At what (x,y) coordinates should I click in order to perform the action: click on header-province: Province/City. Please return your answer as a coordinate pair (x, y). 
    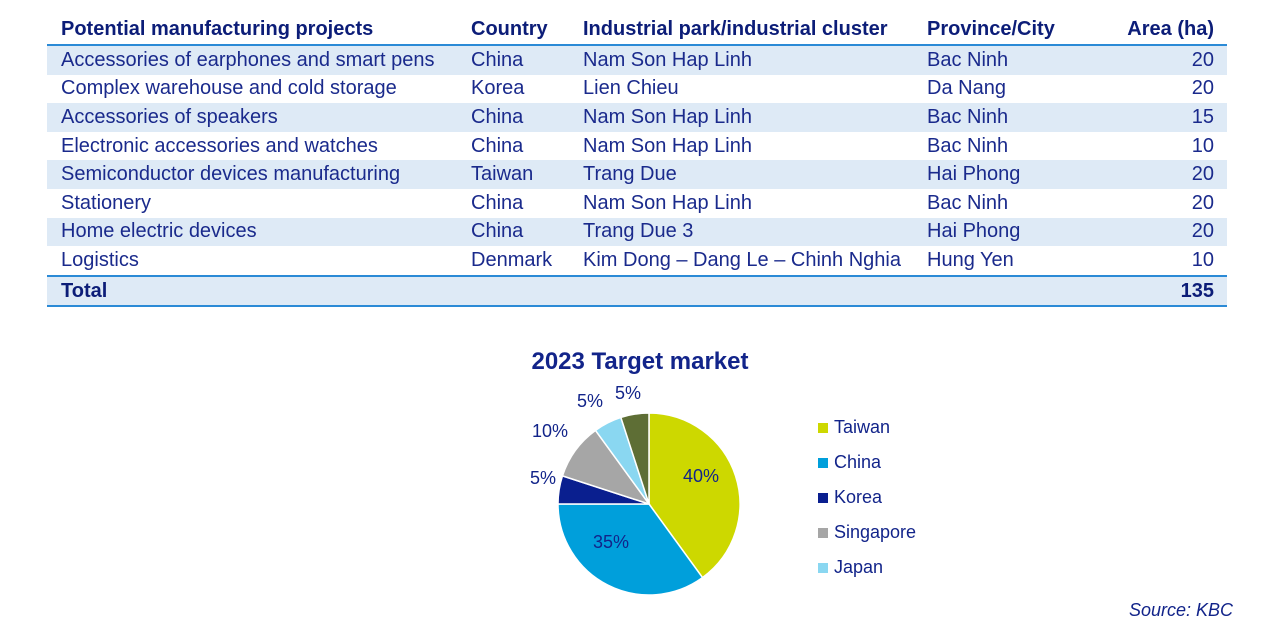
    Looking at the image, I should click on (991, 28).